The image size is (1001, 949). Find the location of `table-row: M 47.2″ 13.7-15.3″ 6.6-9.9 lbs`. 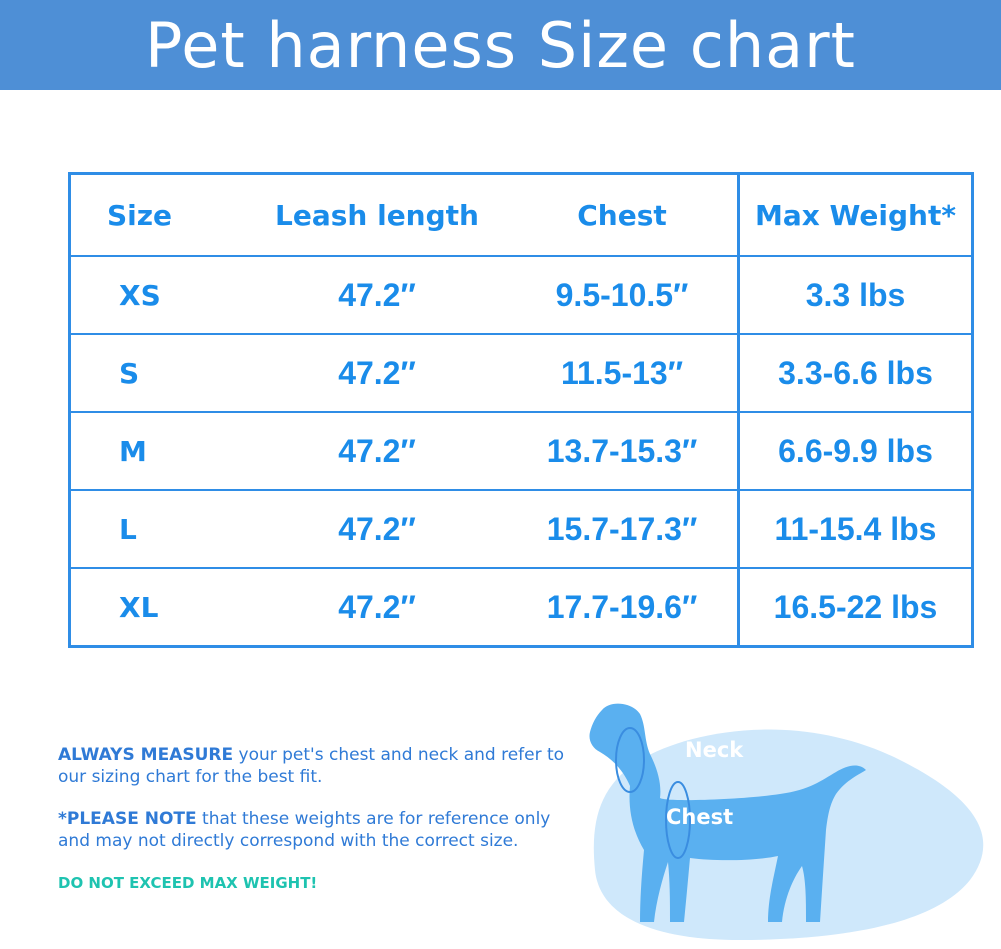

table-row: M 47.2″ 13.7-15.3″ 6.6-9.9 lbs is located at coordinates (521, 451).